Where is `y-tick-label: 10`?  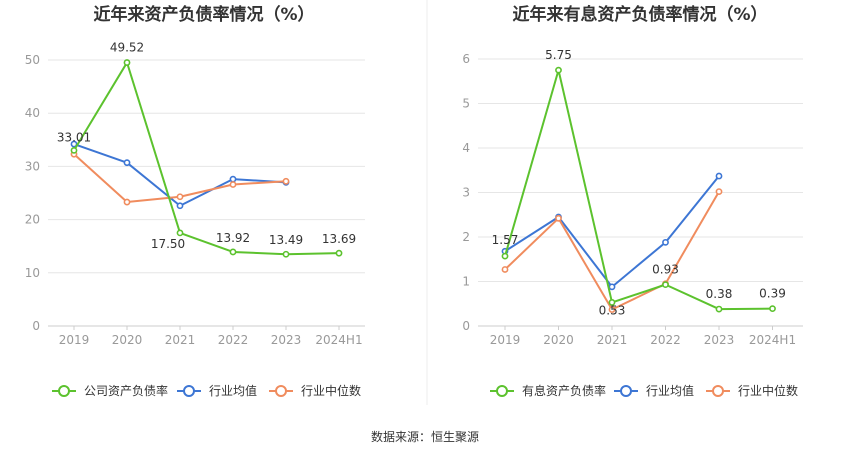
y-tick-label: 10 is located at coordinates (32, 273).